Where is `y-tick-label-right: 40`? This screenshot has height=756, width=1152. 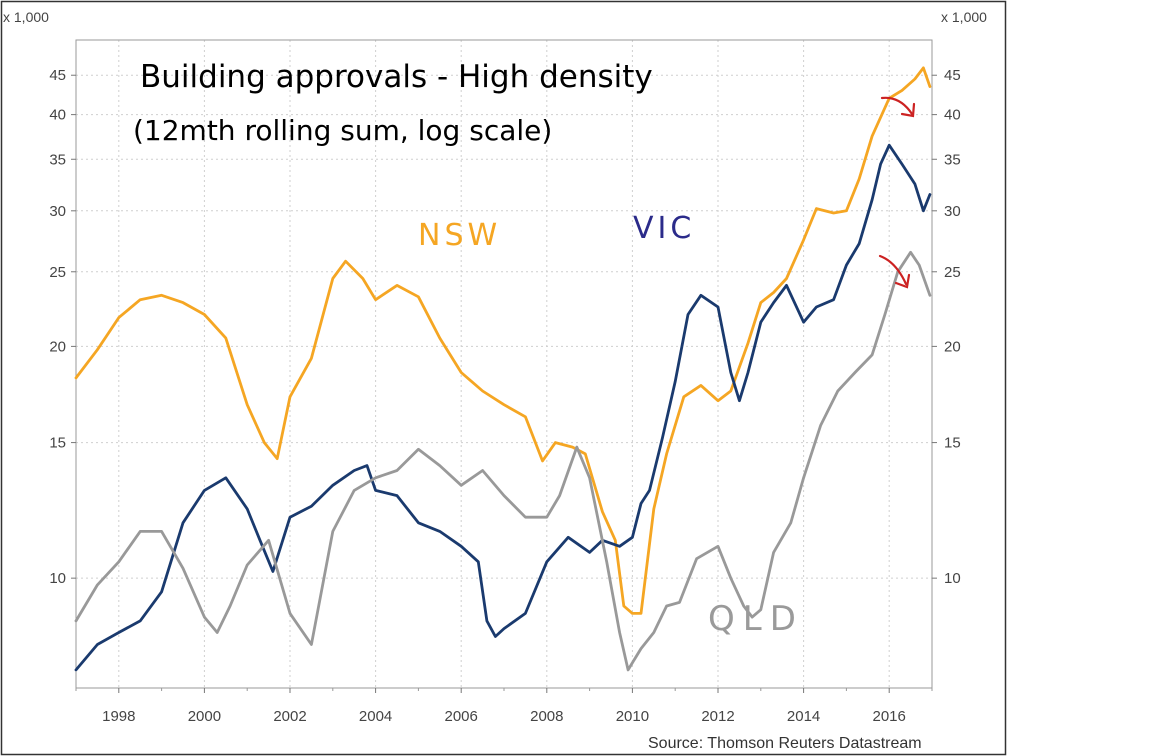 y-tick-label-right: 40 is located at coordinates (952, 115).